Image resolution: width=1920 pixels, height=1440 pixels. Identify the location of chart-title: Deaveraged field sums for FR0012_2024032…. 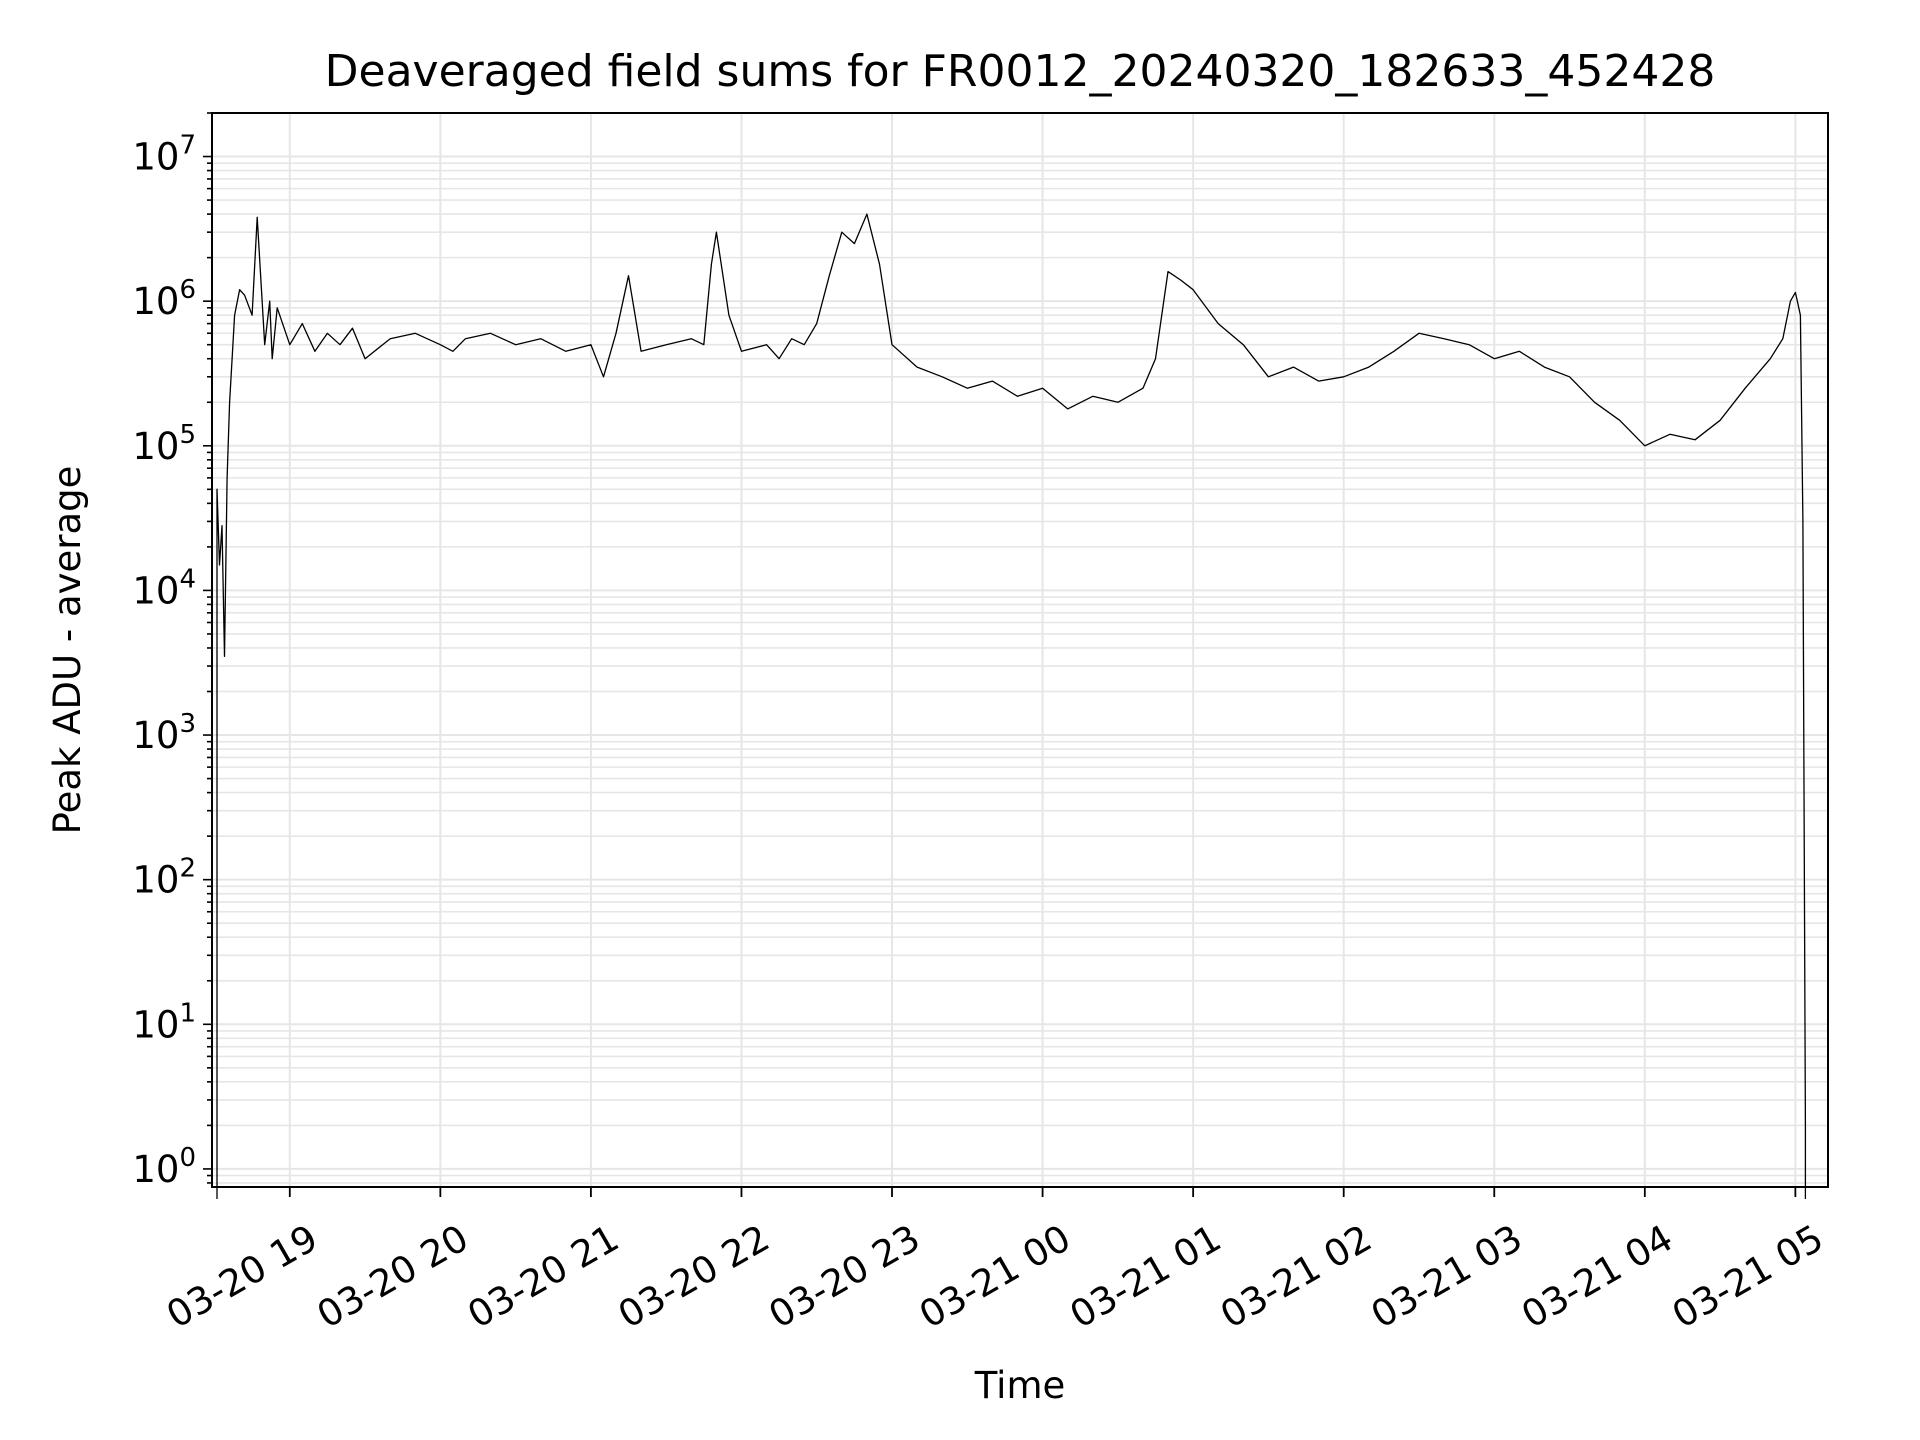
(1020, 71).